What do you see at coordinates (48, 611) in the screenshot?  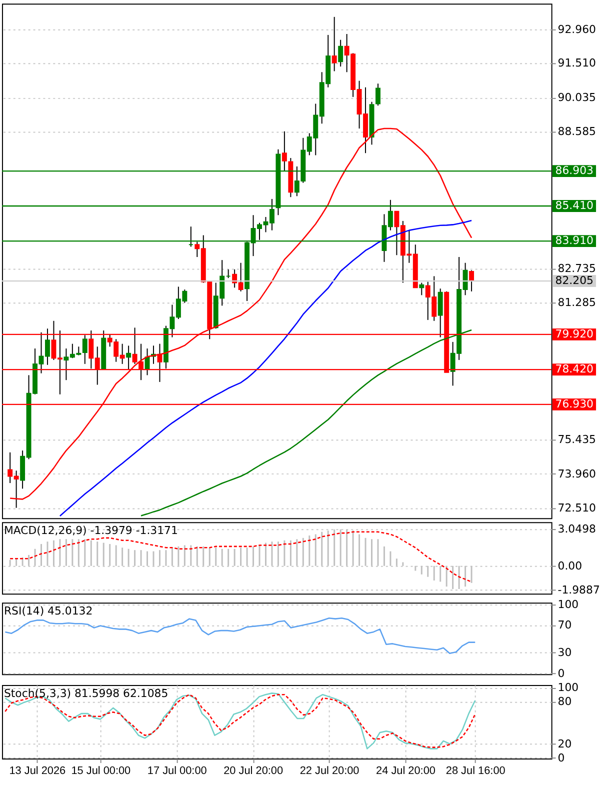 I see `chart-title: RSI(14) 45.0132` at bounding box center [48, 611].